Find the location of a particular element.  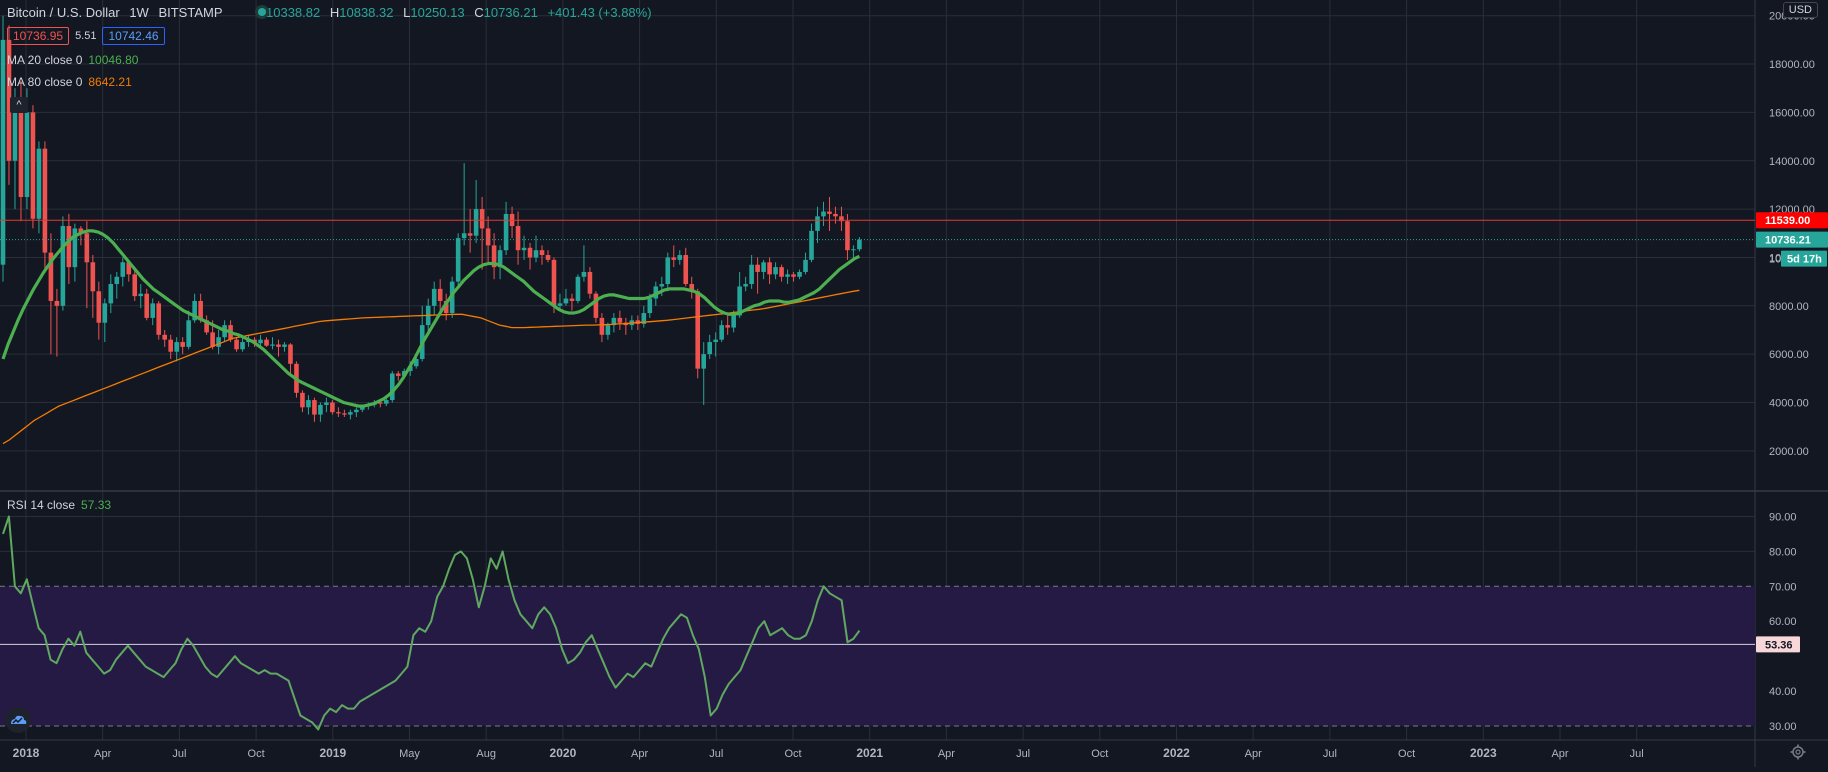

ask-price: 10742.46 is located at coordinates (133, 36).